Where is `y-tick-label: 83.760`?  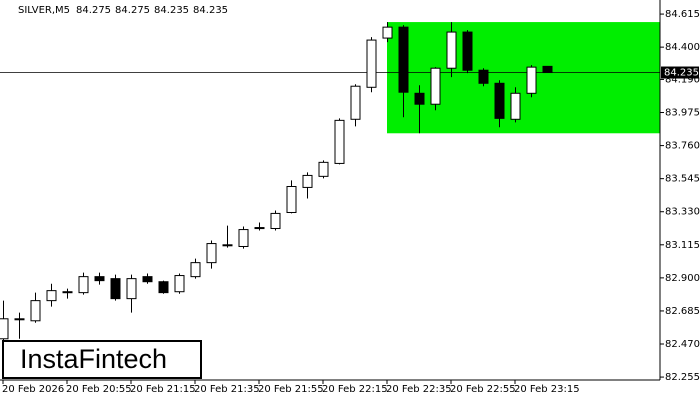
y-tick-label: 83.760 is located at coordinates (682, 146).